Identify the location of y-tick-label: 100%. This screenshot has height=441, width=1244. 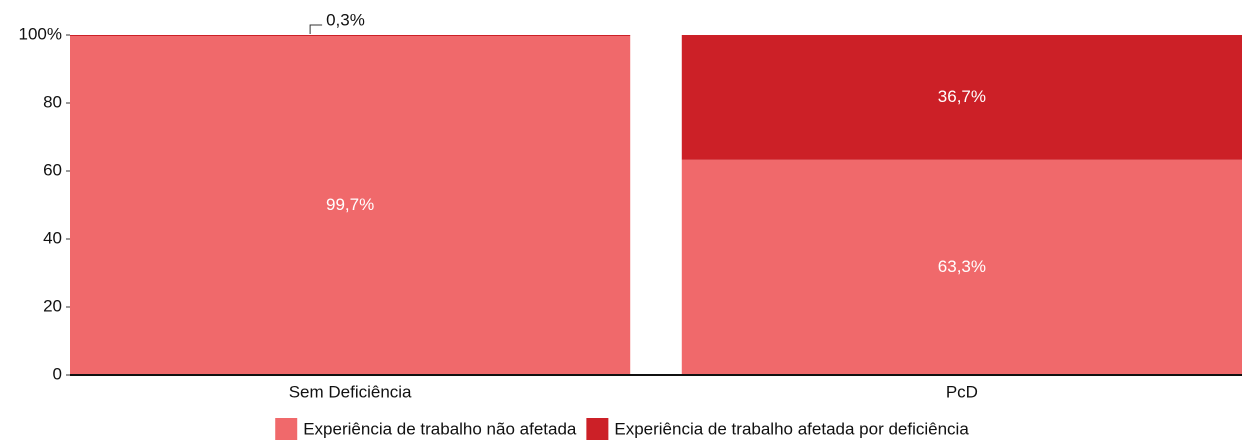
(40, 33).